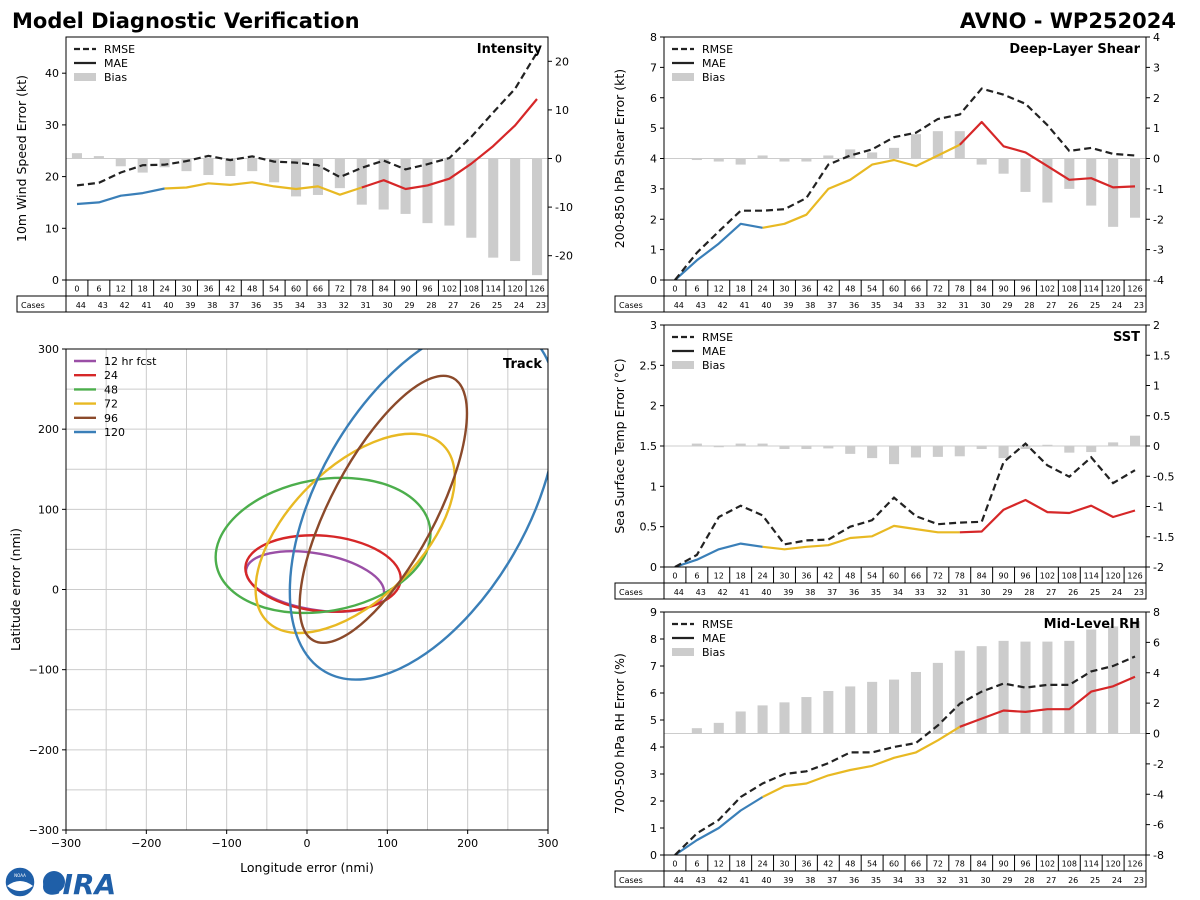 This screenshot has height=900, width=1200. Describe the element at coordinates (718, 251) in the screenshot. I see `mae-line-early` at that location.